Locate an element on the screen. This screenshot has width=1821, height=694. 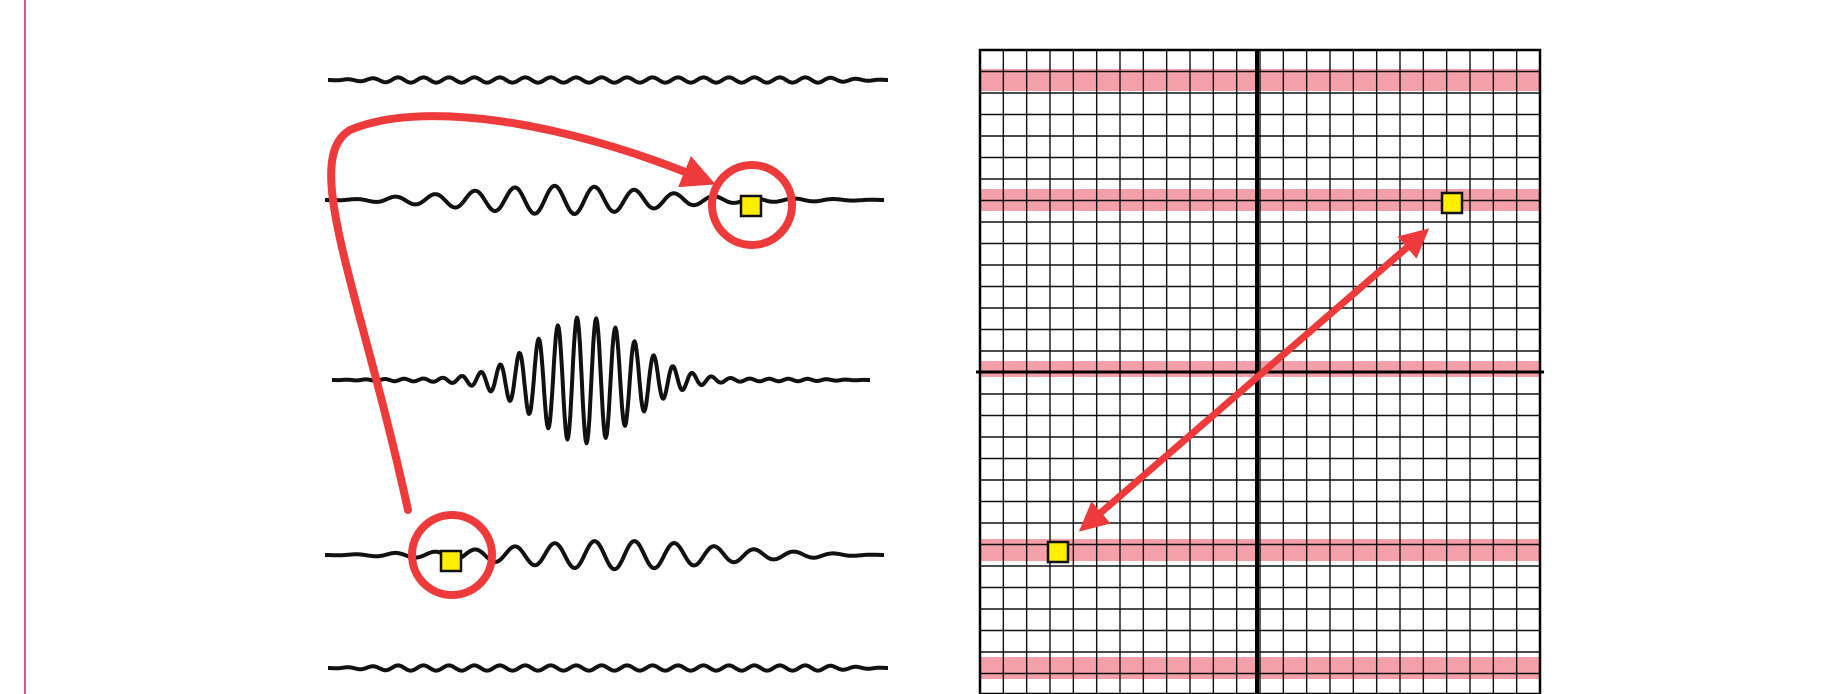
highlight-circle-lower is located at coordinates (452, 555).